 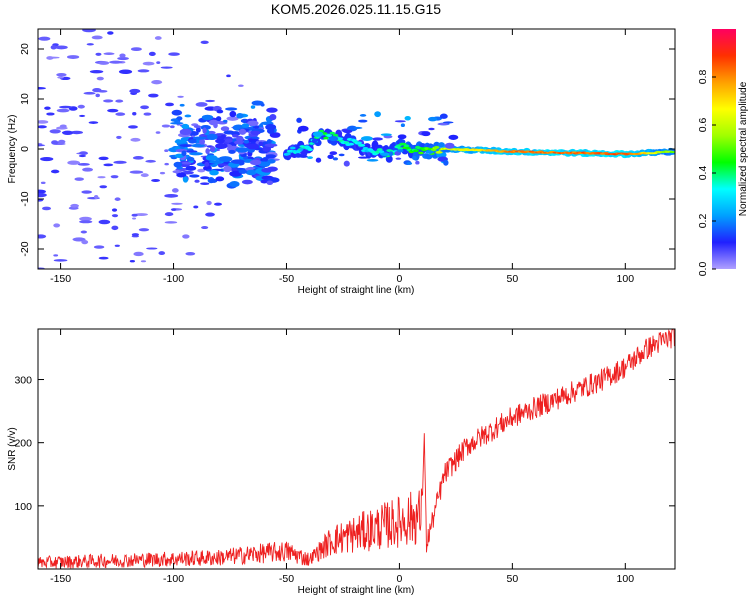 What do you see at coordinates (429, 156) in the screenshot?
I see `trace-halo` at bounding box center [429, 156].